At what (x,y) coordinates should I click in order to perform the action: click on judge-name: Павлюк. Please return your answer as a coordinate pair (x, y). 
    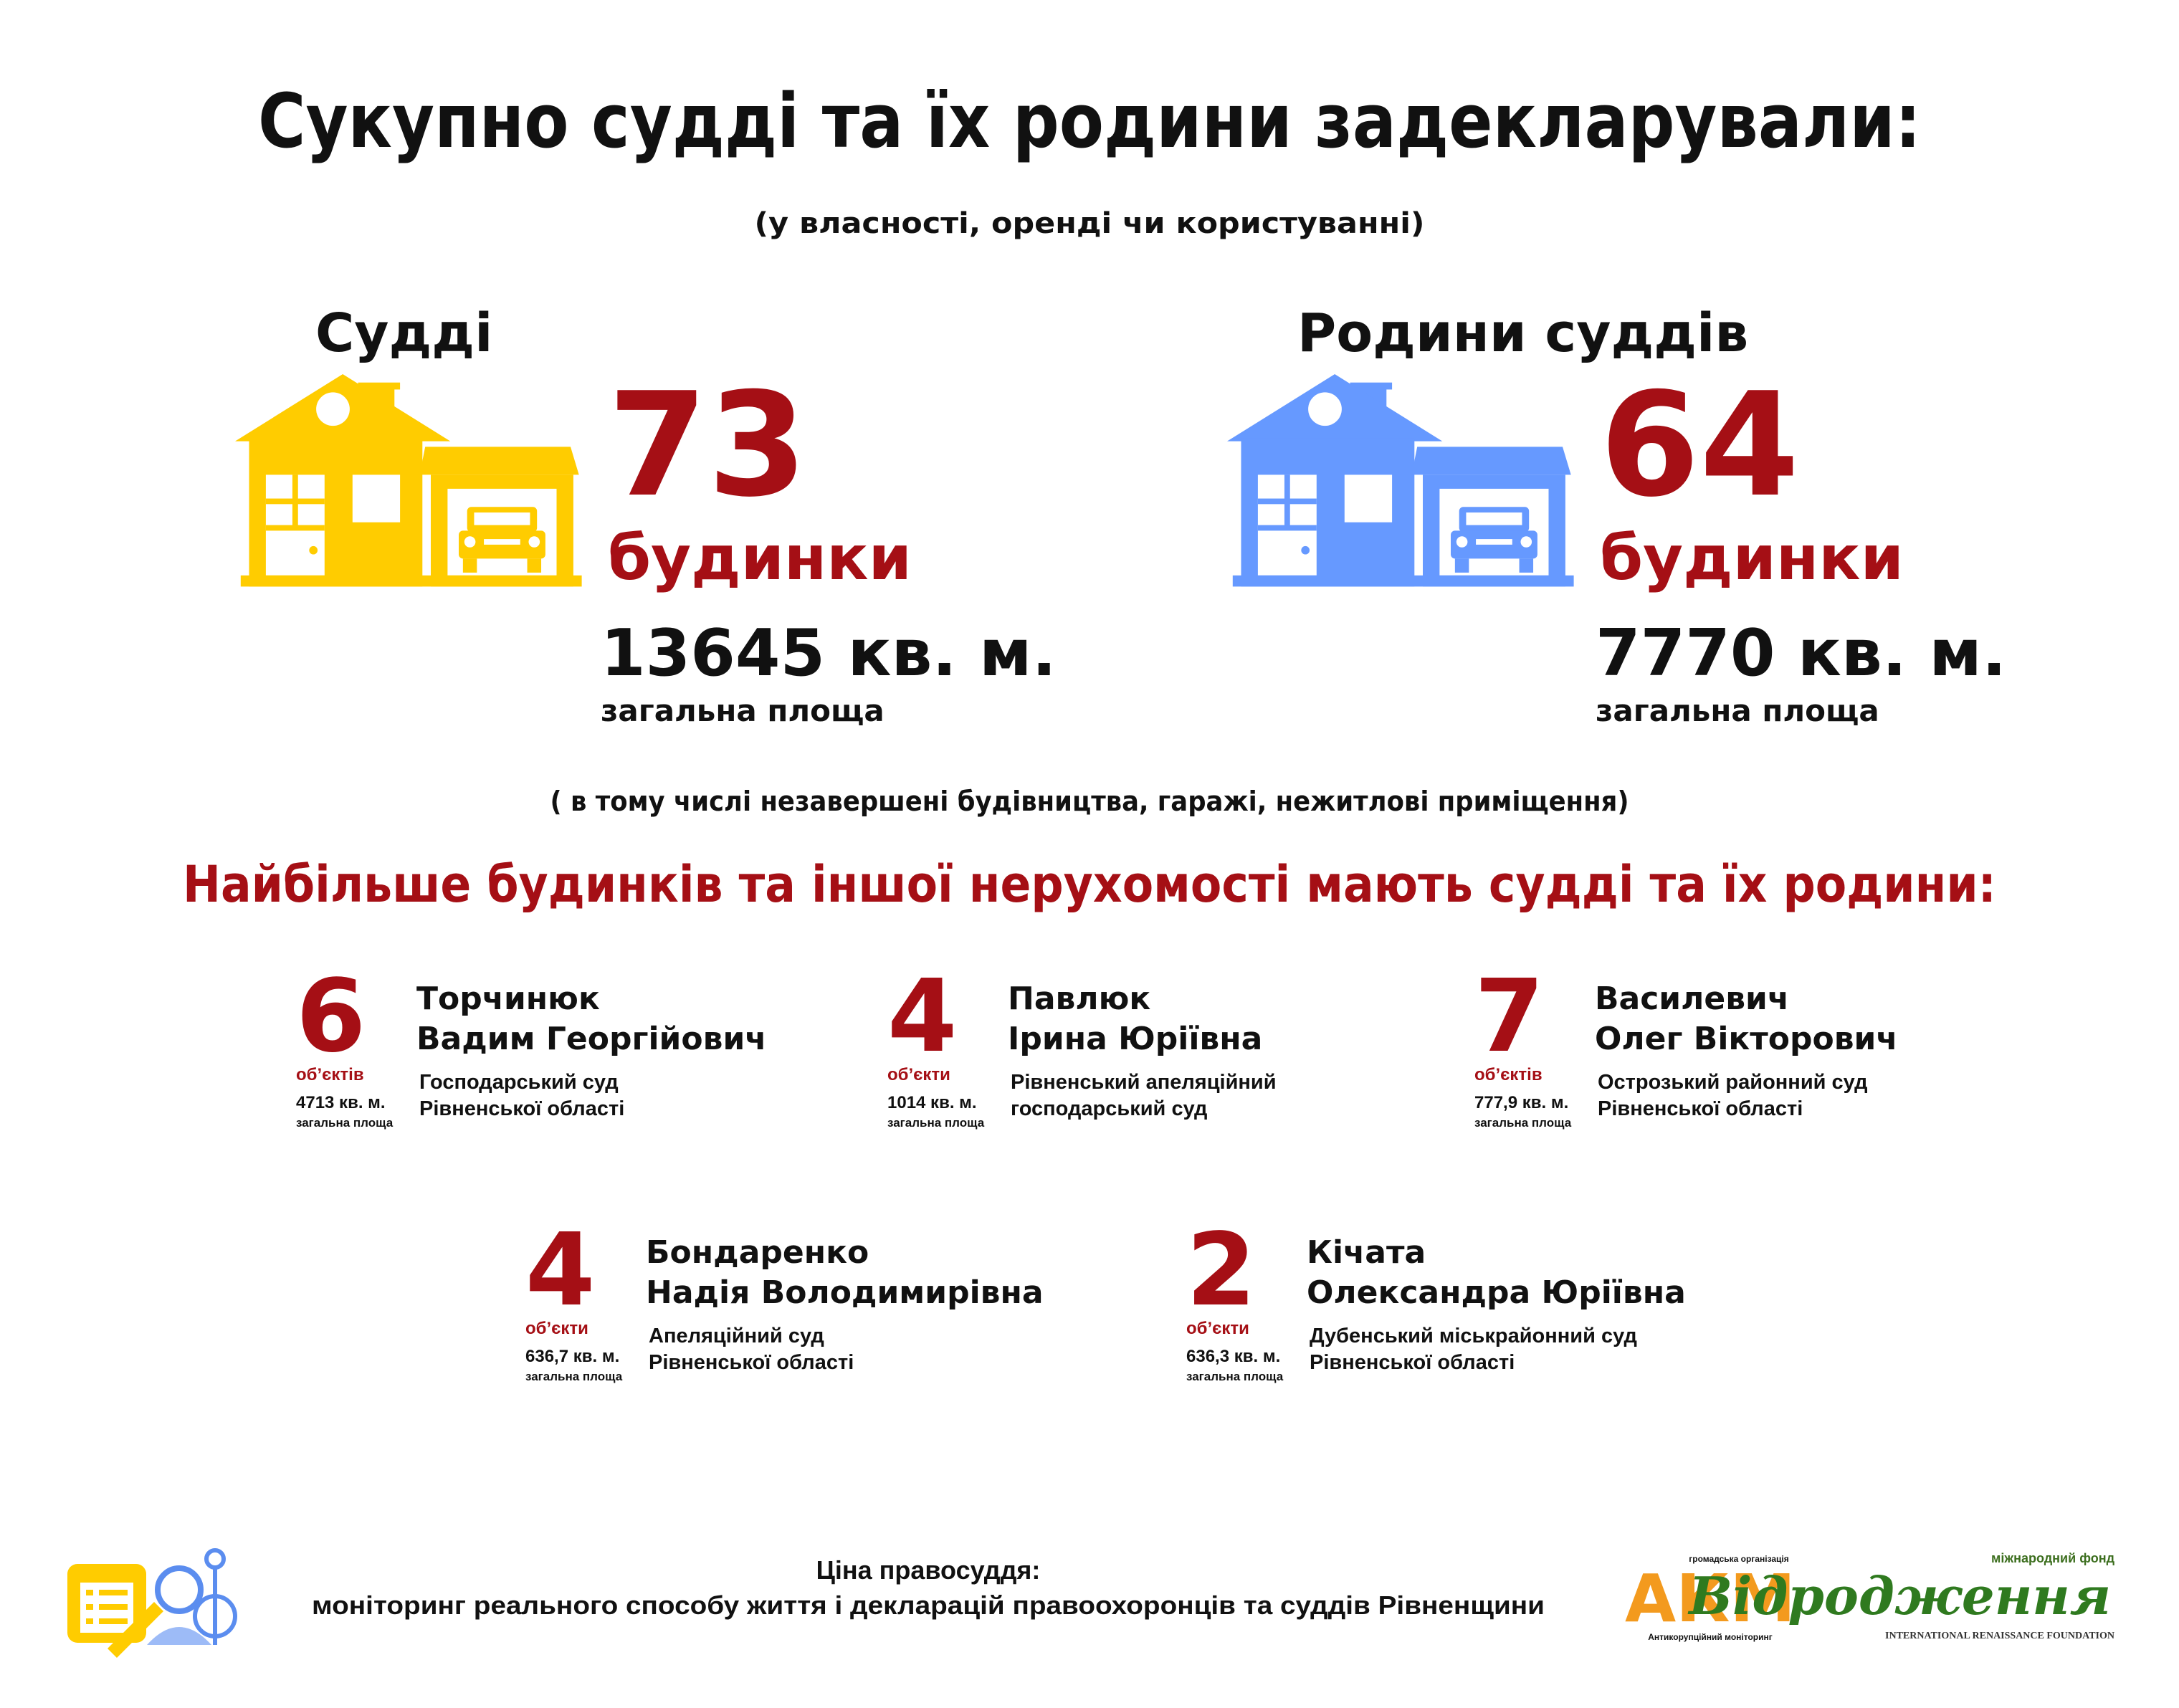
    Looking at the image, I should click on (1079, 999).